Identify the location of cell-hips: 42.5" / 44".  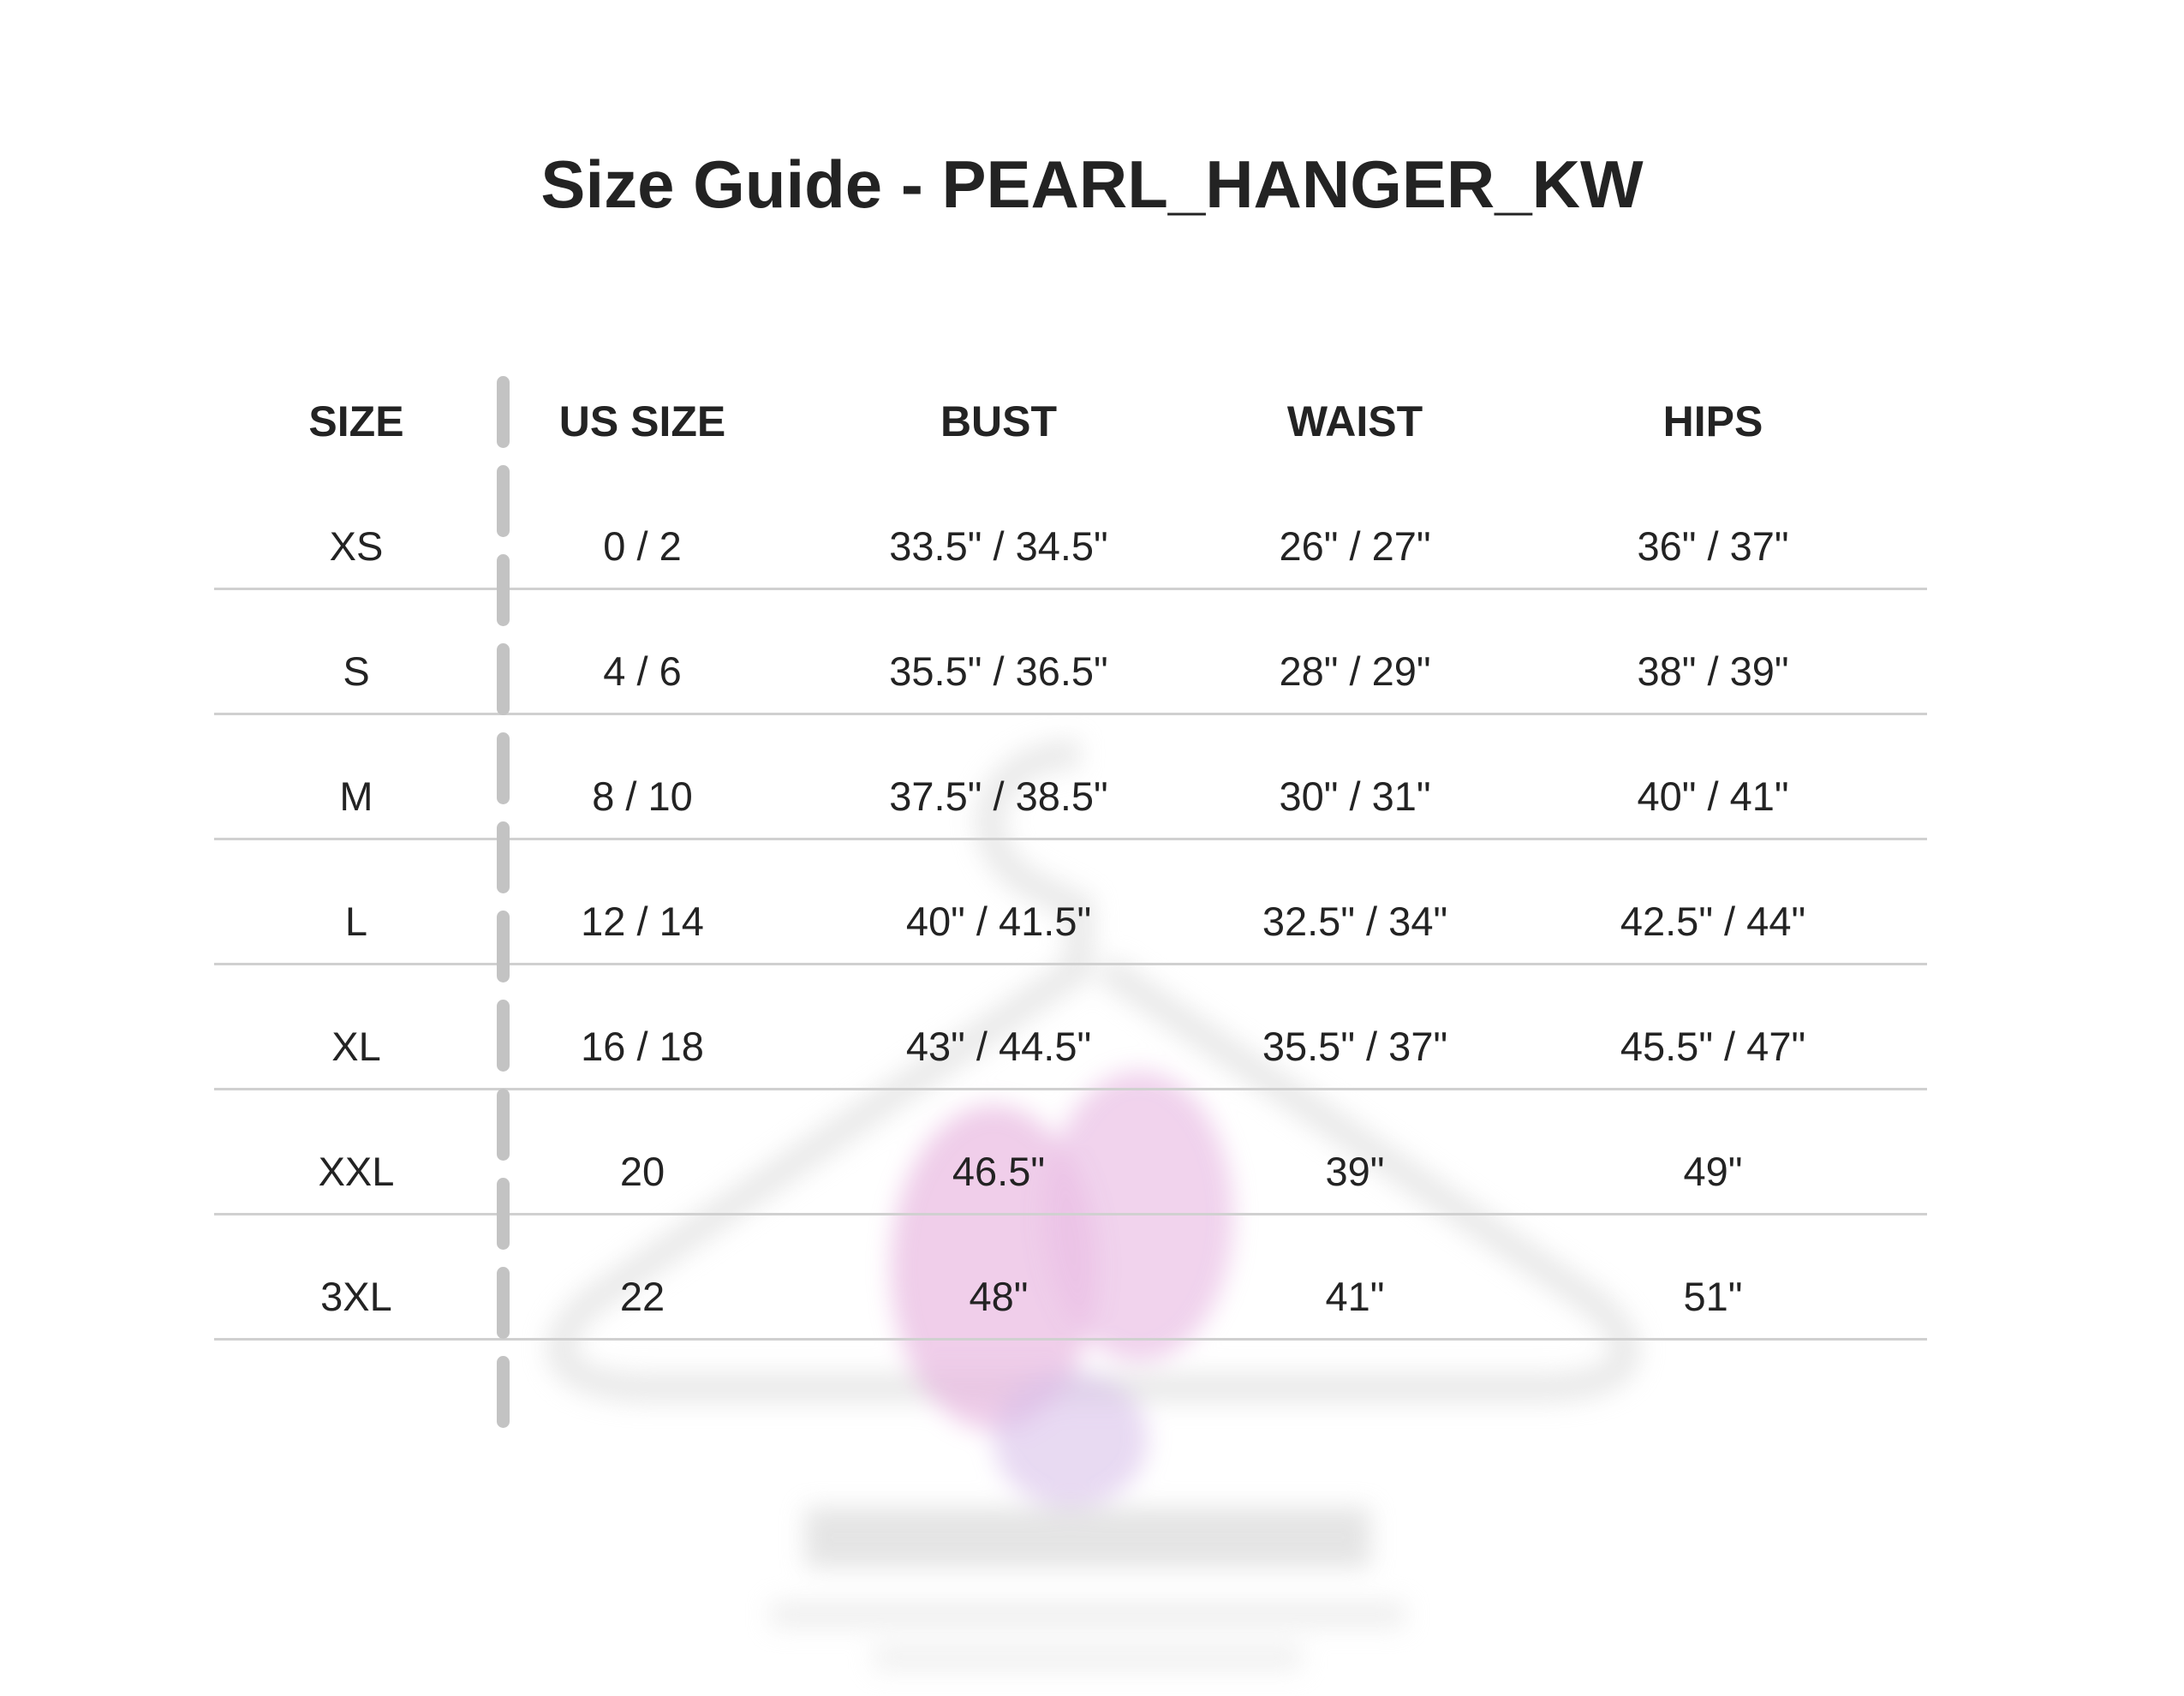
(1713, 921).